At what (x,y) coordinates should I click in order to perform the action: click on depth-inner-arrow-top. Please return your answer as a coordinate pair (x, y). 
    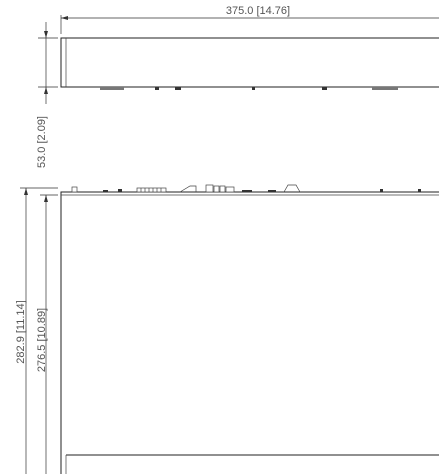
    Looking at the image, I should click on (46, 198).